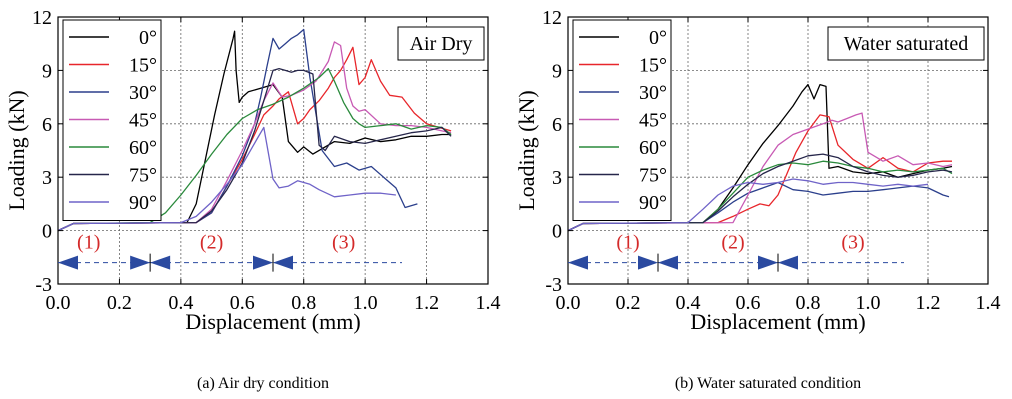  I want to click on figure-caption: (b) Water saturated condition, so click(768, 383).